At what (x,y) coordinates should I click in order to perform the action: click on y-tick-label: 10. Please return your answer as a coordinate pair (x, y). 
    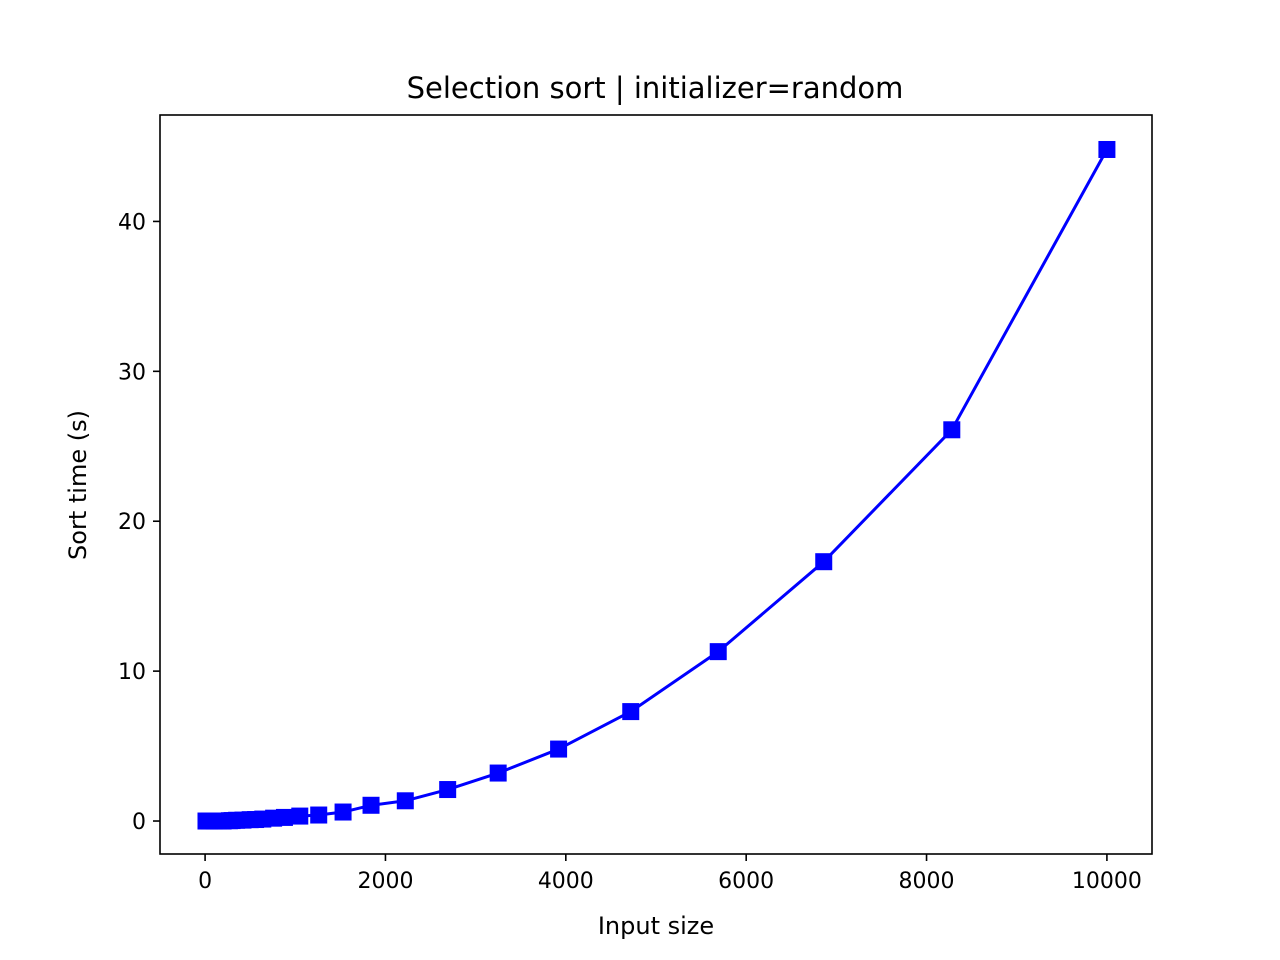
    Looking at the image, I should click on (132, 672).